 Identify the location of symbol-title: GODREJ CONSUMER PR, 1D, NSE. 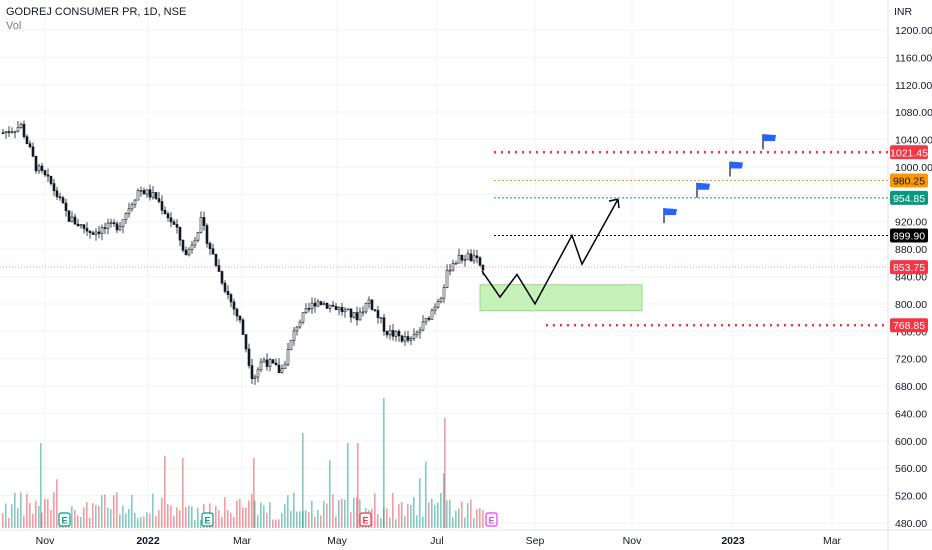
(96, 12).